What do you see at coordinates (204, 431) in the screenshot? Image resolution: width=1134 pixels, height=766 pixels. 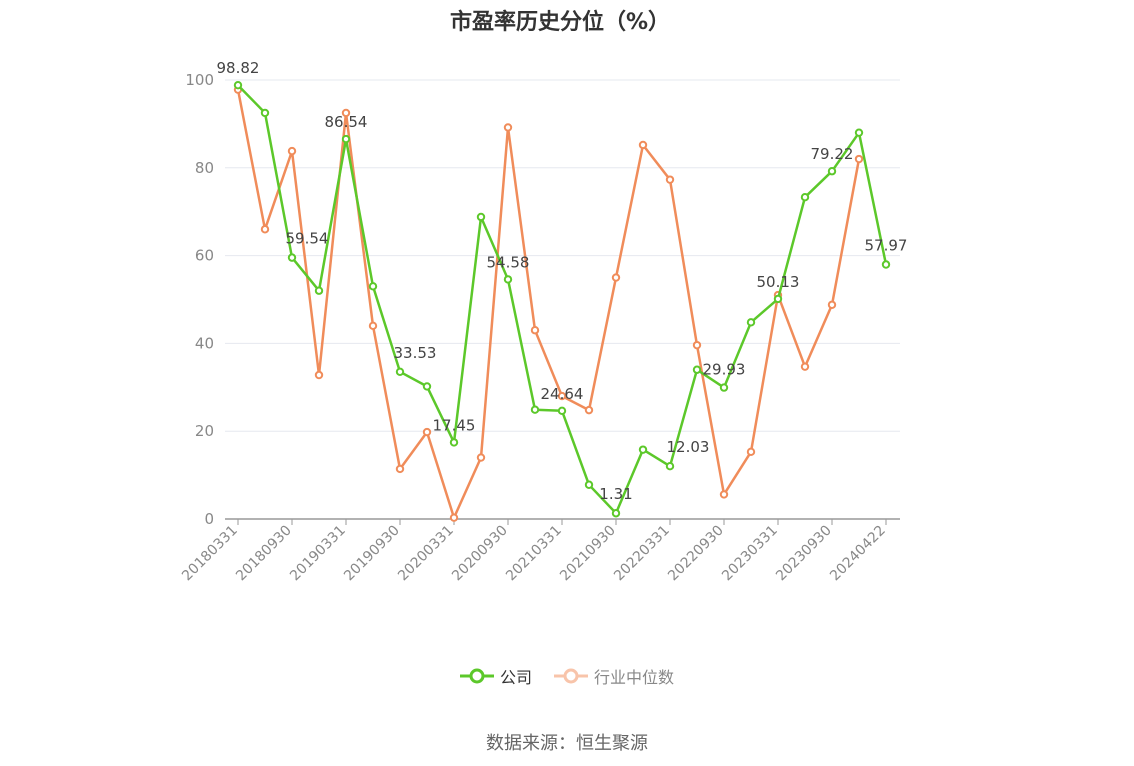 I see `y-tick-label: 20` at bounding box center [204, 431].